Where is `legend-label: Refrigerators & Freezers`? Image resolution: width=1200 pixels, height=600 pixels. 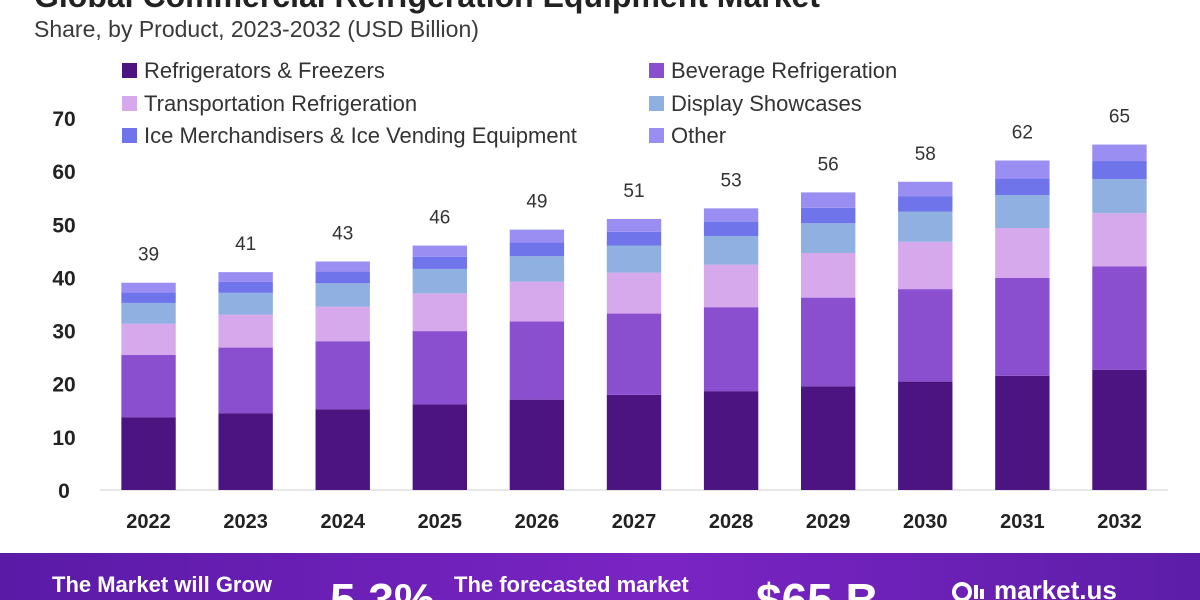 legend-label: Refrigerators & Freezers is located at coordinates (264, 70).